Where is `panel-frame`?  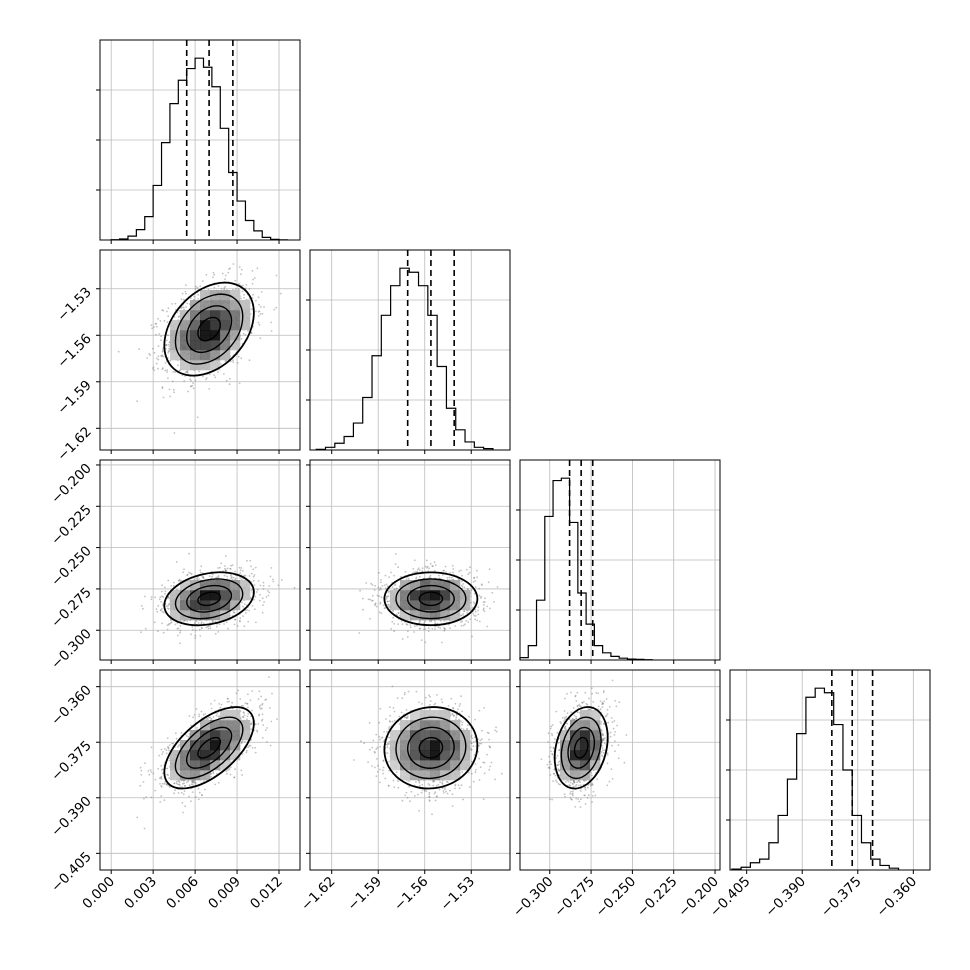
panel-frame is located at coordinates (200, 350).